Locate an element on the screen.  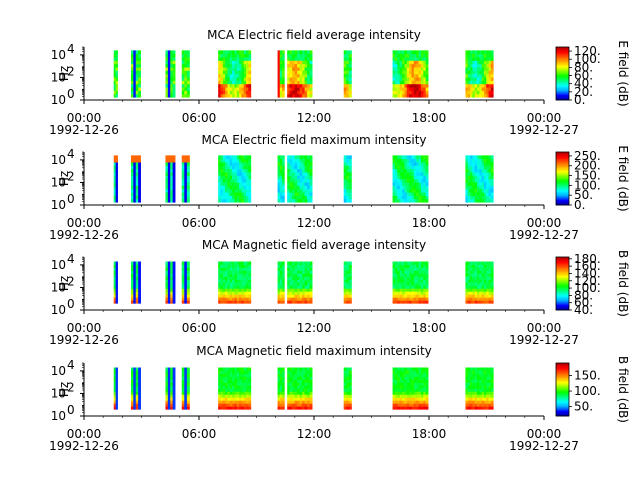
x-tick-label: 12:00 is located at coordinates (314, 434).